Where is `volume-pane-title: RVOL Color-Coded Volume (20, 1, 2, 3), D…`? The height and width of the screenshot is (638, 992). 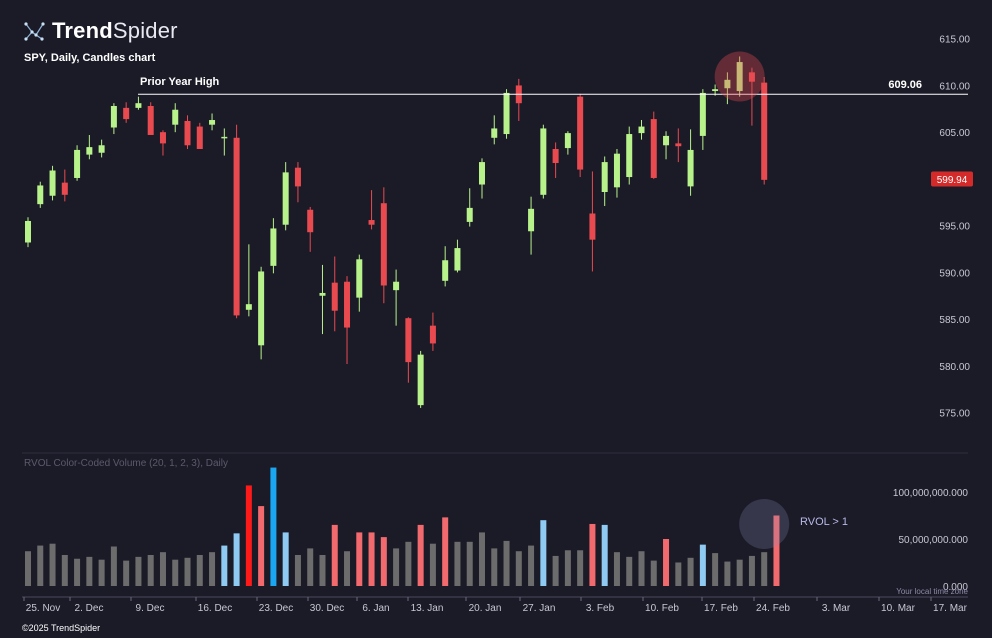 volume-pane-title: RVOL Color-Coded Volume (20, 1, 2, 3), D… is located at coordinates (126, 463).